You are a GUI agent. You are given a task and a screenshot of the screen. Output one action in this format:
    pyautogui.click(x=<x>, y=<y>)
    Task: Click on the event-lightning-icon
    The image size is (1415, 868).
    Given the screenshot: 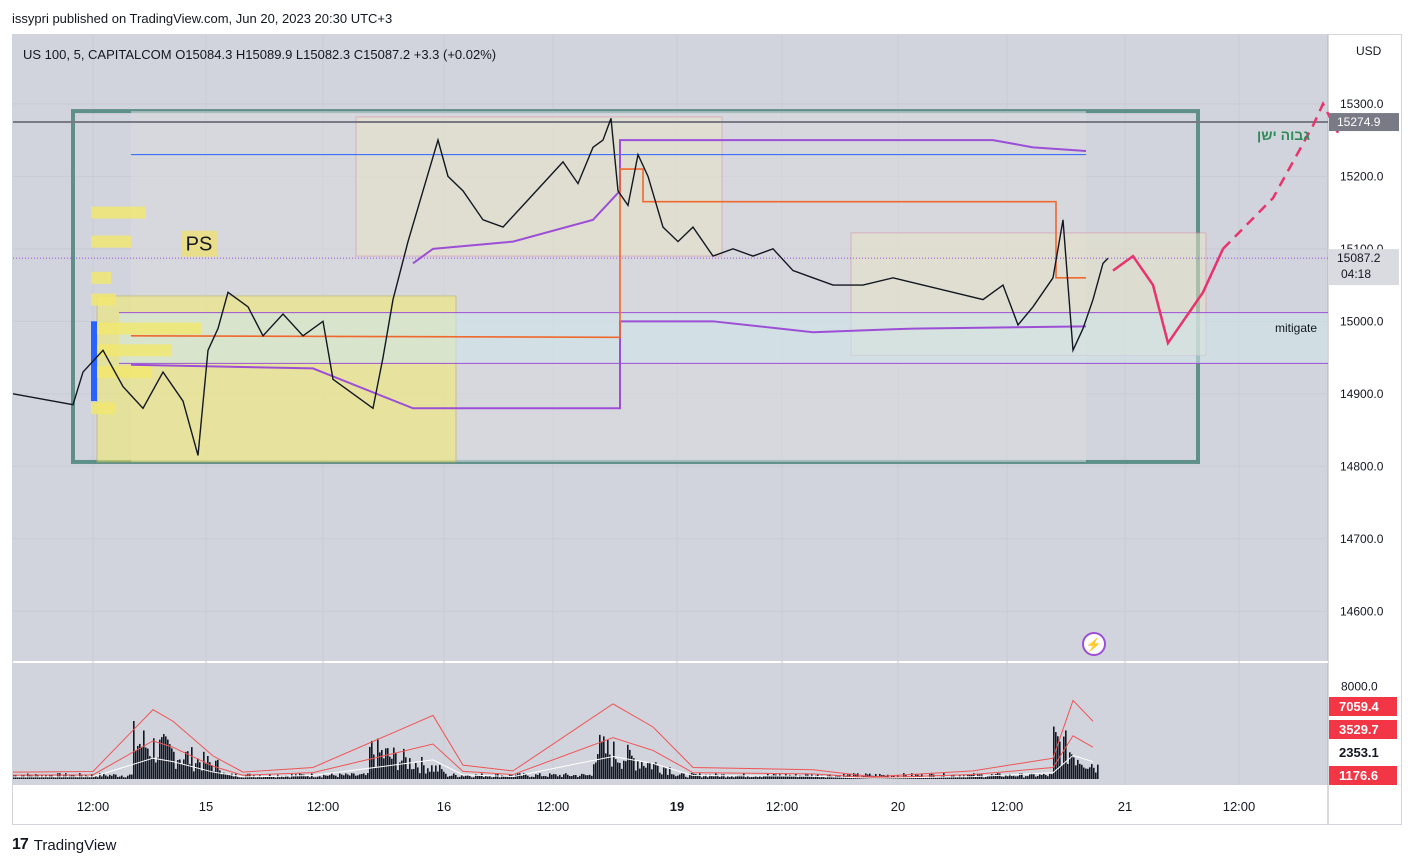 What is the action you would take?
    pyautogui.click(x=1094, y=644)
    